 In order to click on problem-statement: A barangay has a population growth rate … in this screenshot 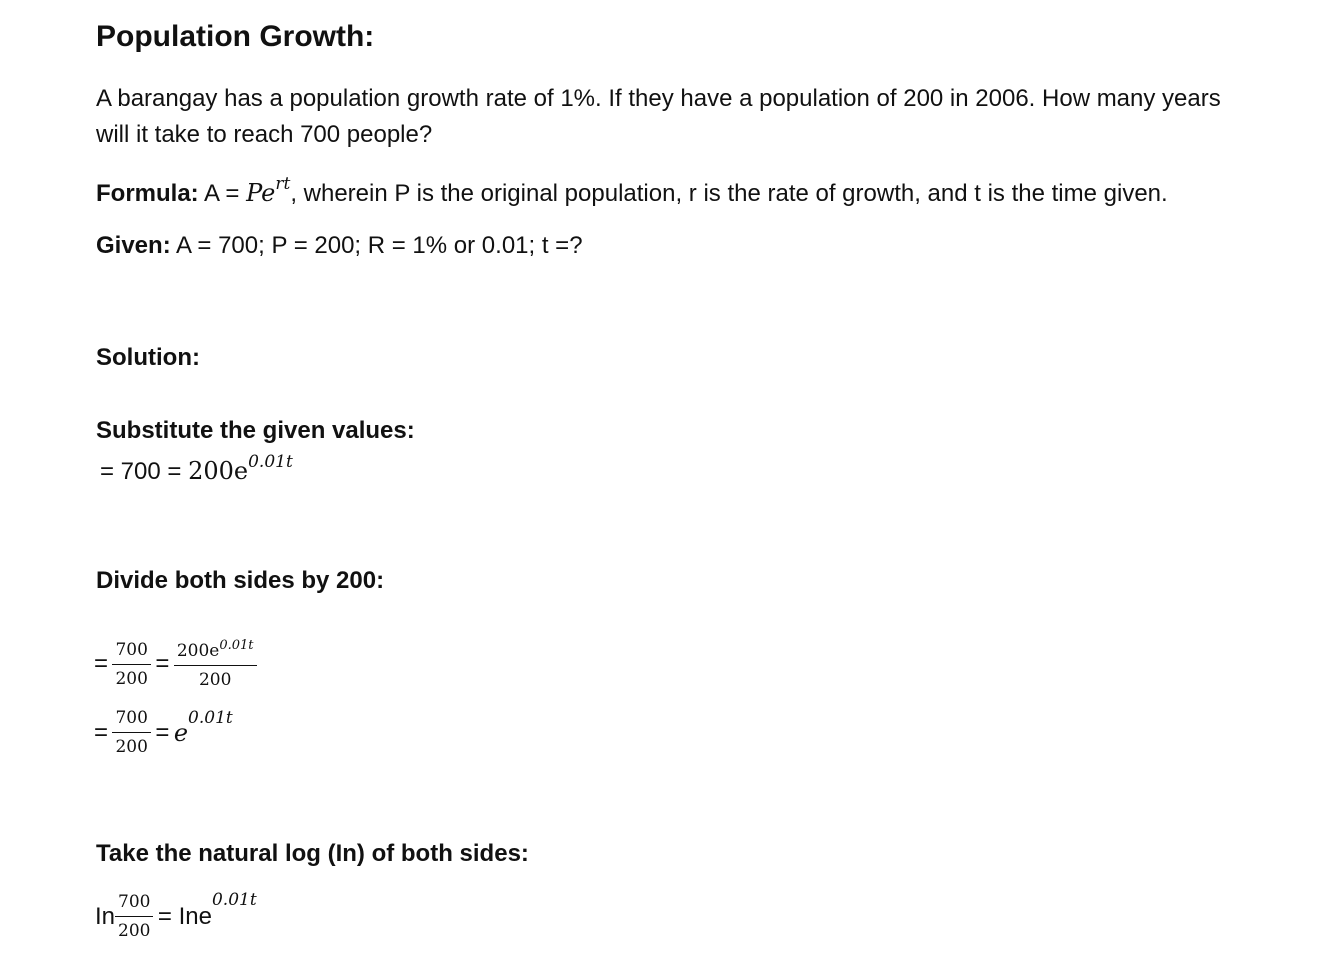, I will do `click(658, 116)`.